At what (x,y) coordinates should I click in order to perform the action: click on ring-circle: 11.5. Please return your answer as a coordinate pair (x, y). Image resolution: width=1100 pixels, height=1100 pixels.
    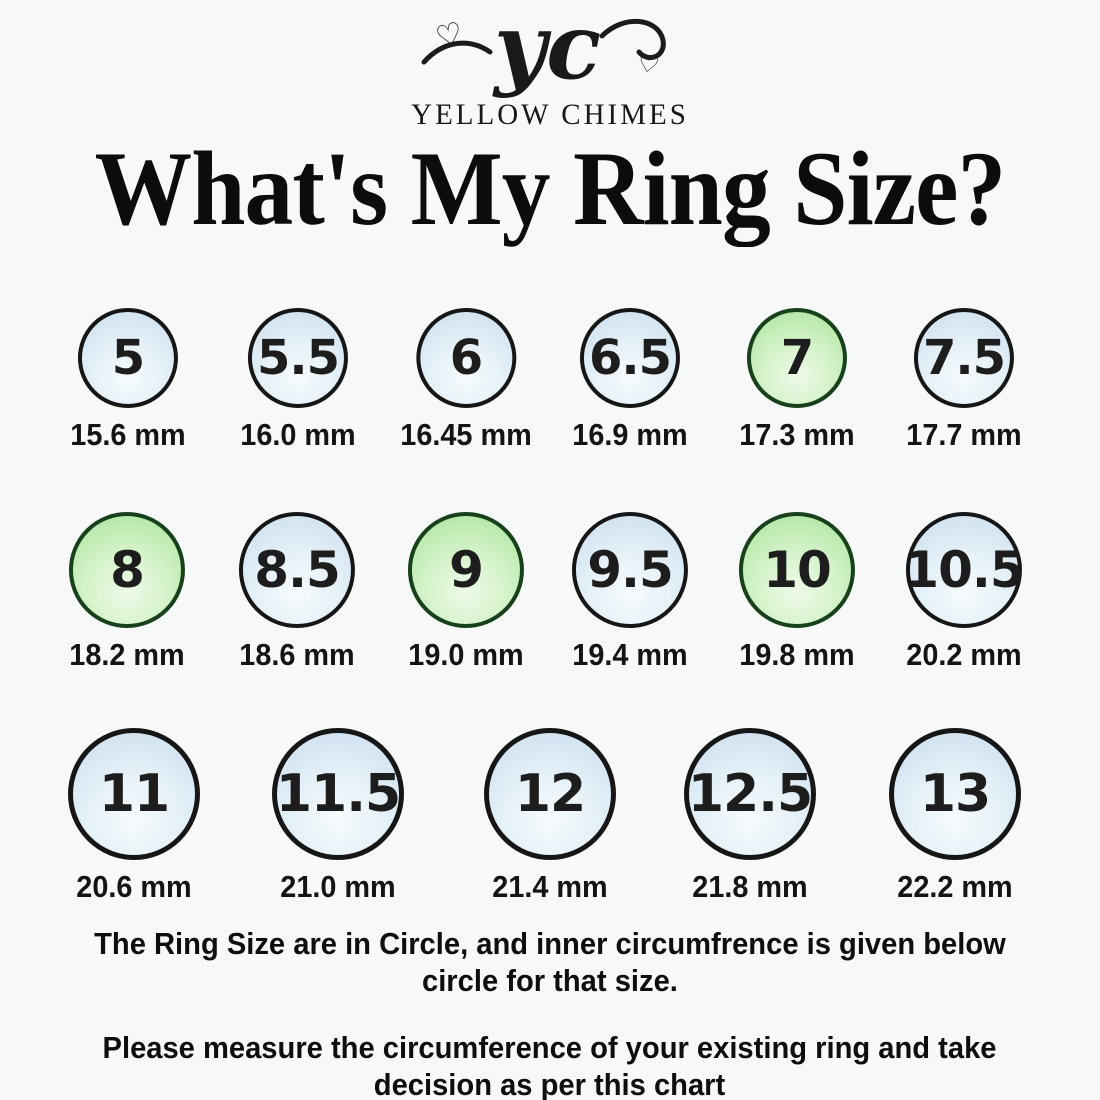
    Looking at the image, I should click on (338, 794).